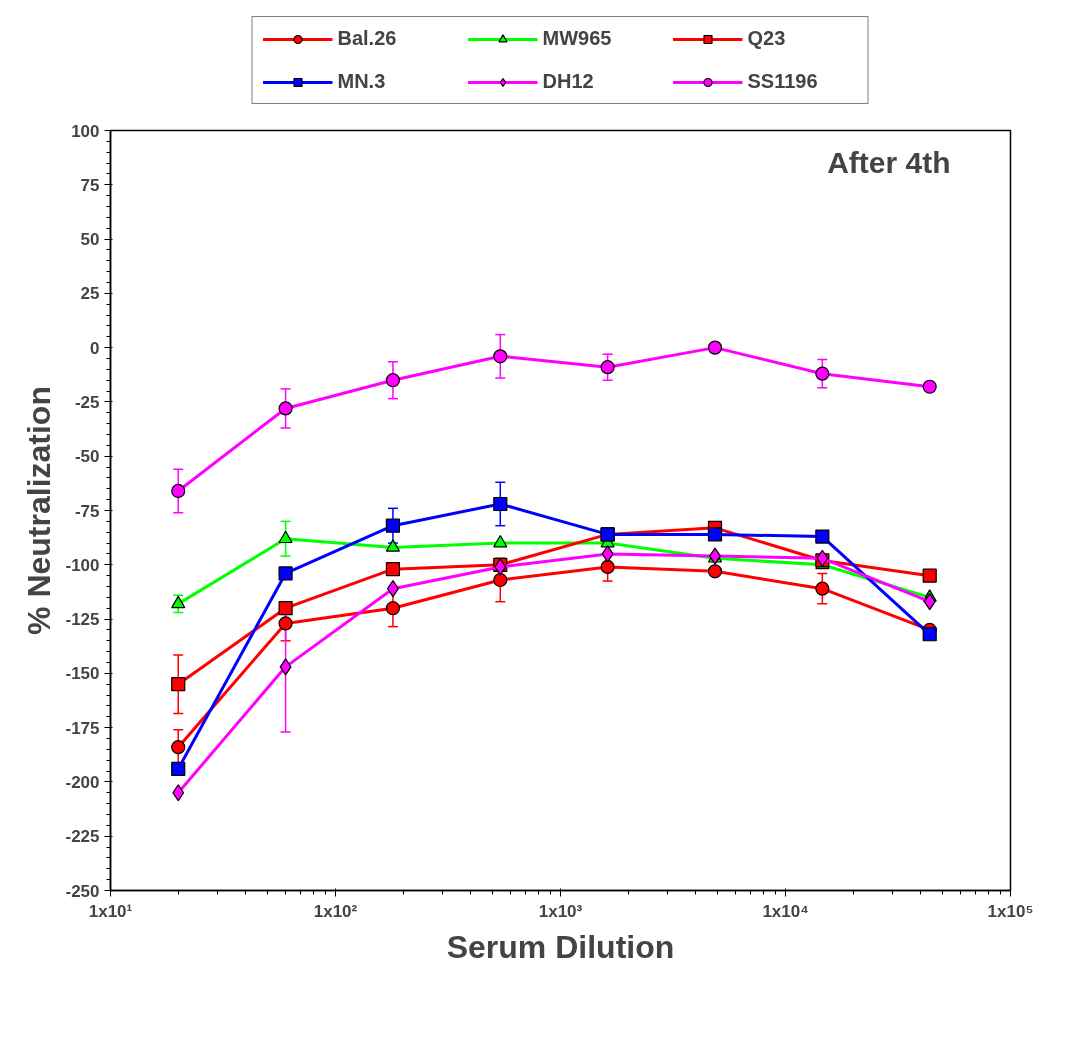 This screenshot has width=1078, height=1057. What do you see at coordinates (82, 891) in the screenshot?
I see `y-tick-label: -250` at bounding box center [82, 891].